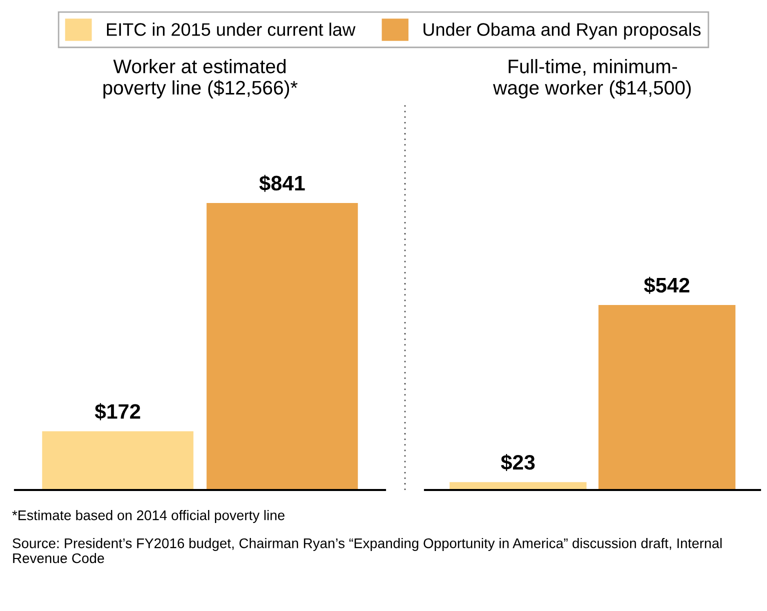 The image size is (767, 611). What do you see at coordinates (148, 516) in the screenshot?
I see `text: *Estimate based on 2014 official poverty line` at bounding box center [148, 516].